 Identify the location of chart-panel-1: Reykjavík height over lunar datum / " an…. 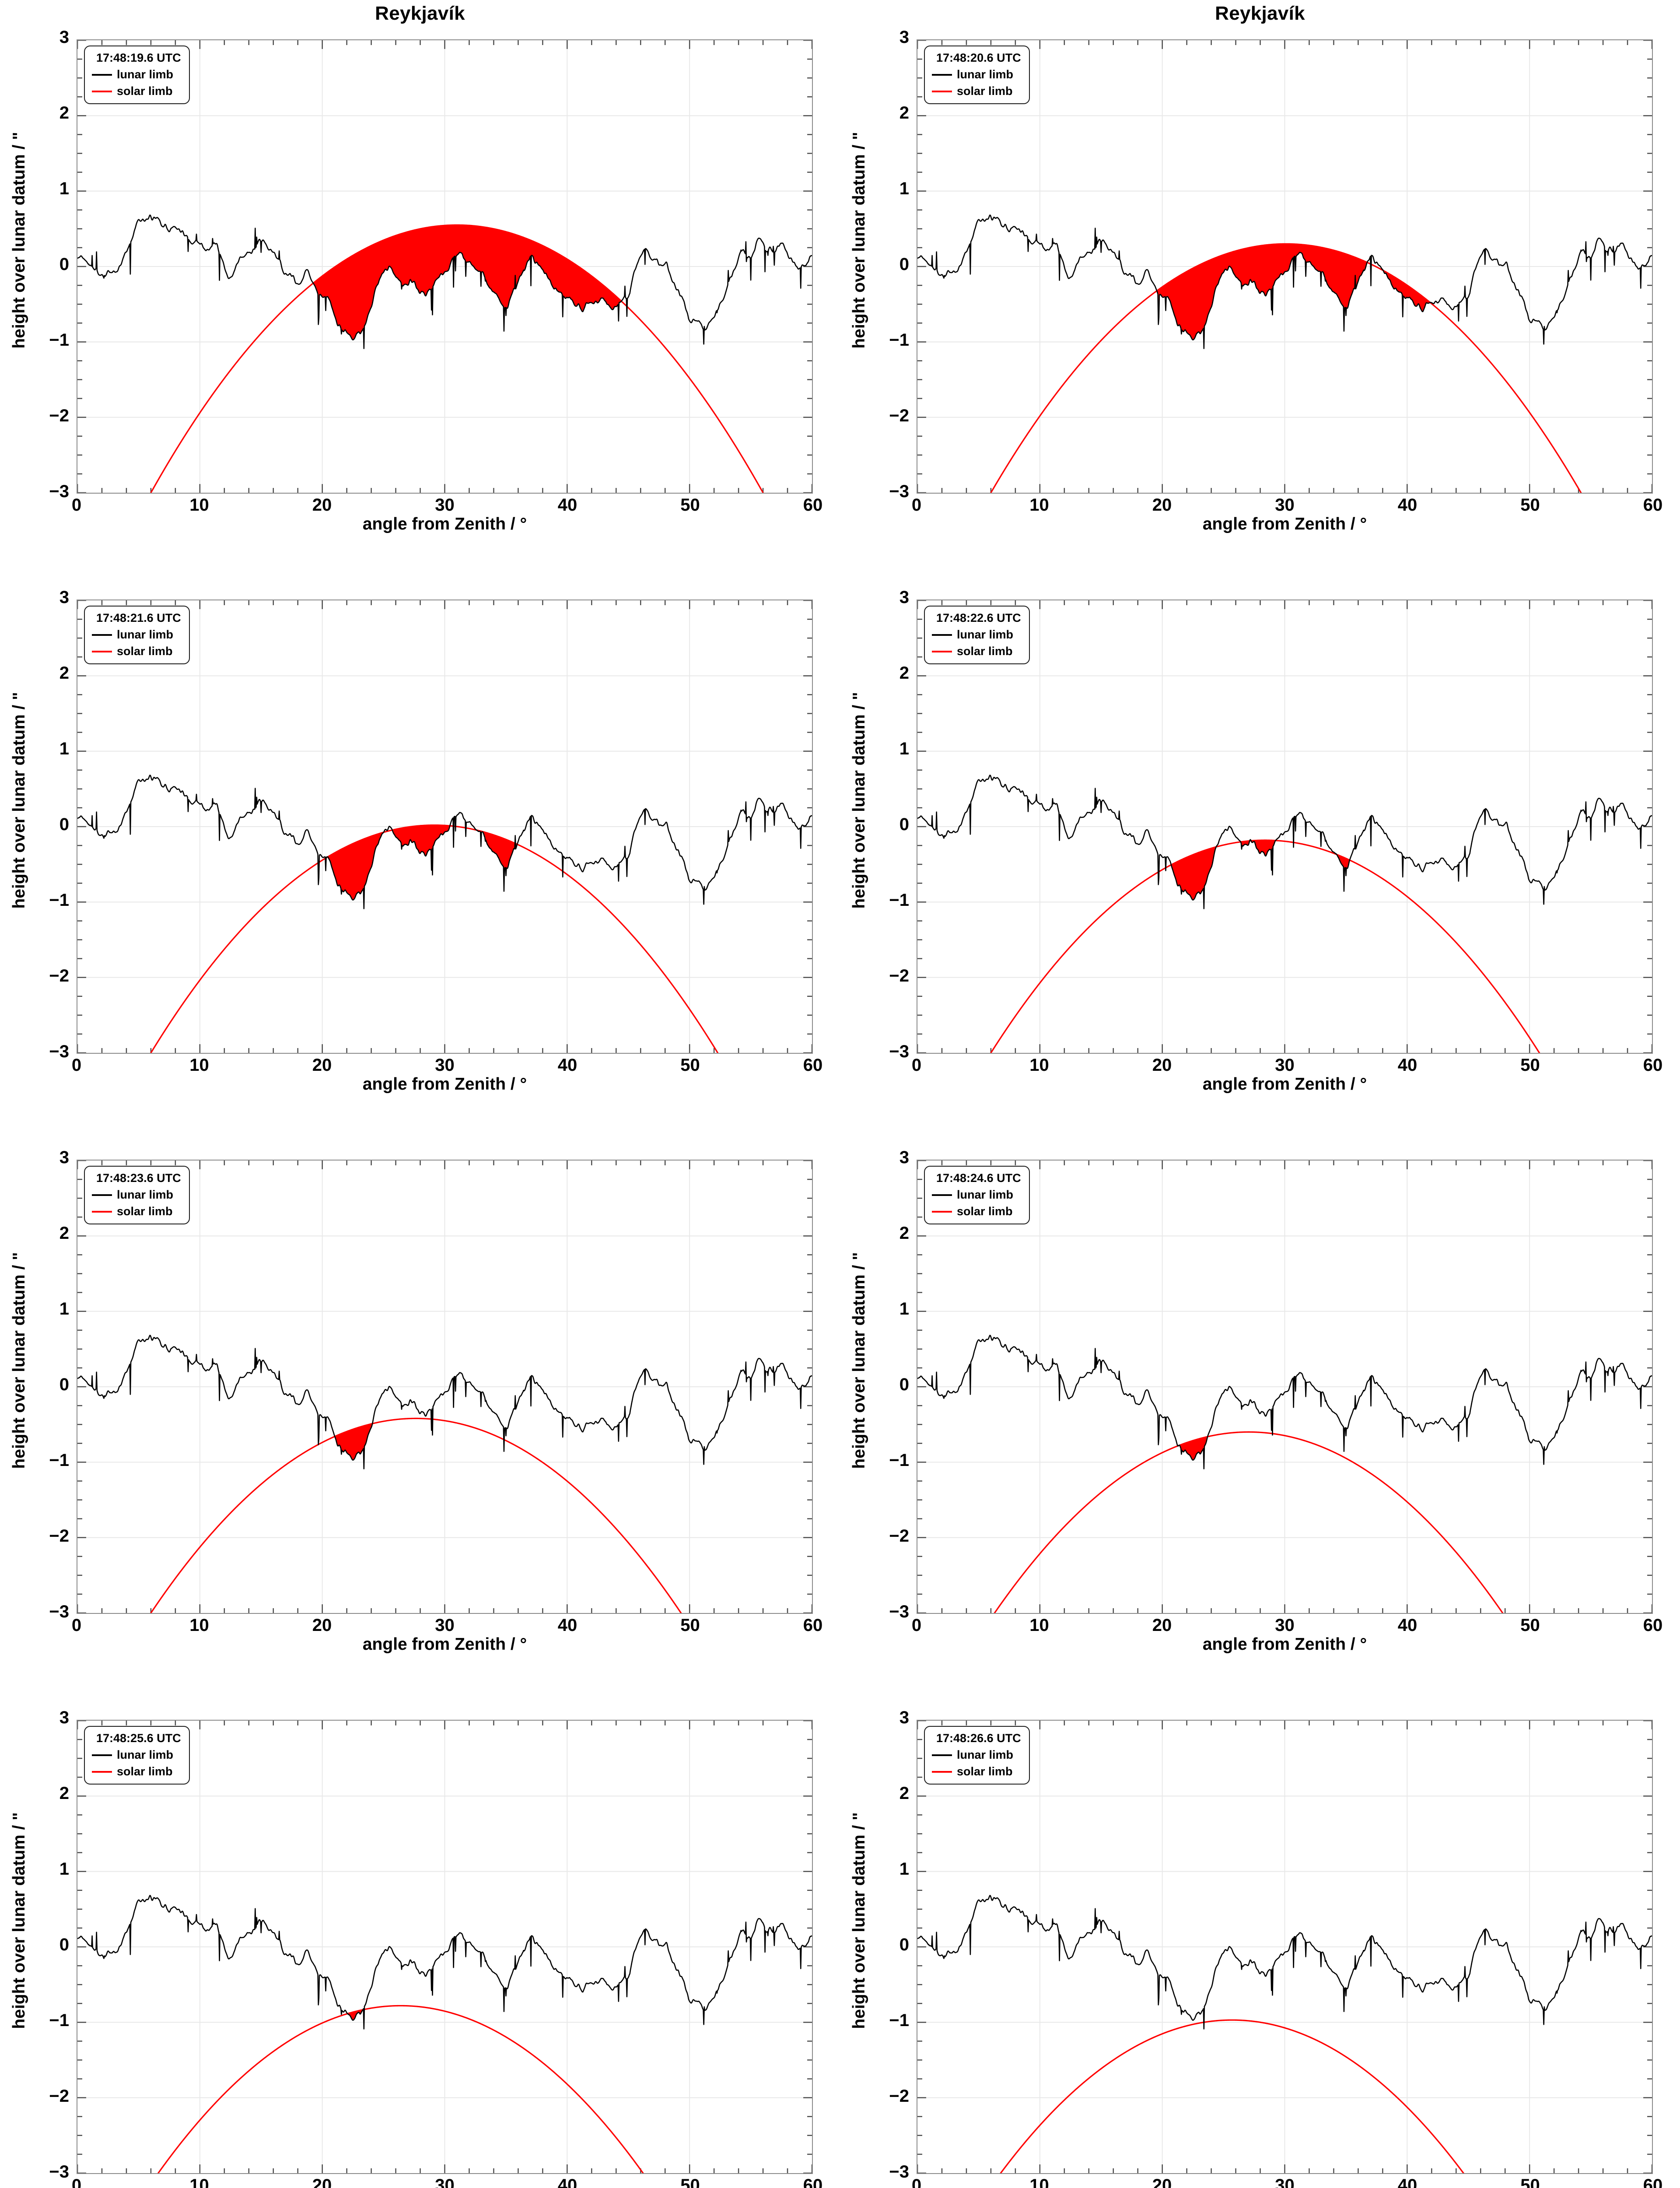
(420, 280).